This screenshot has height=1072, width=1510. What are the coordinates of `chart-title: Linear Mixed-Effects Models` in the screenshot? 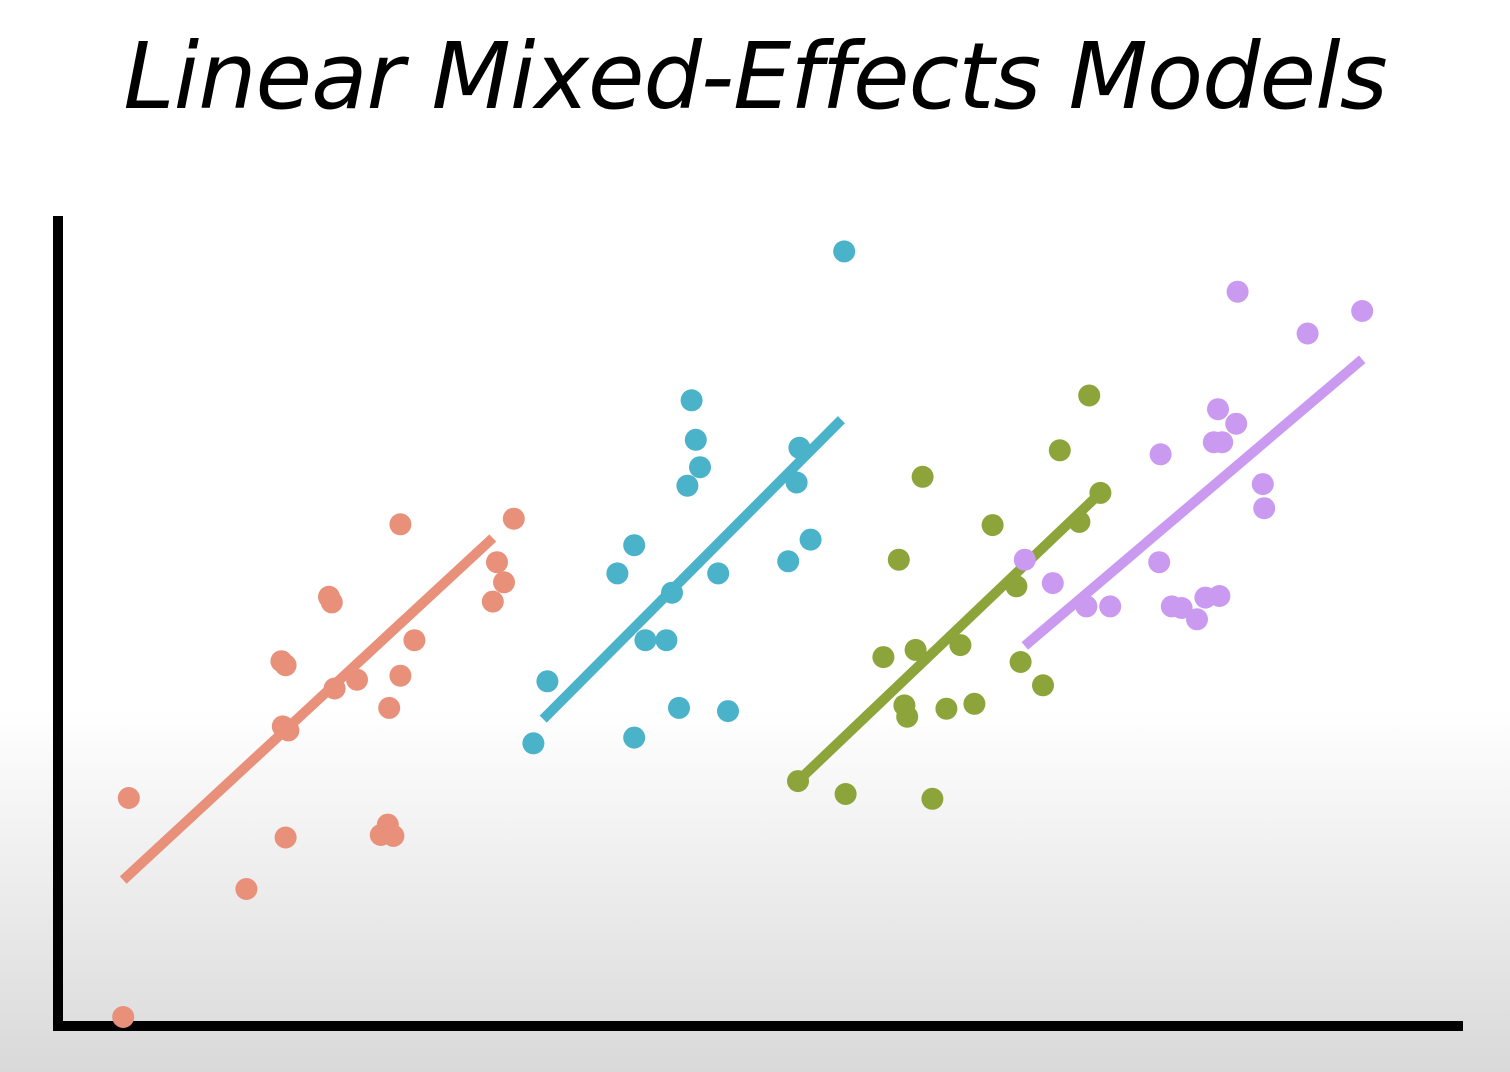 It's located at (755, 76).